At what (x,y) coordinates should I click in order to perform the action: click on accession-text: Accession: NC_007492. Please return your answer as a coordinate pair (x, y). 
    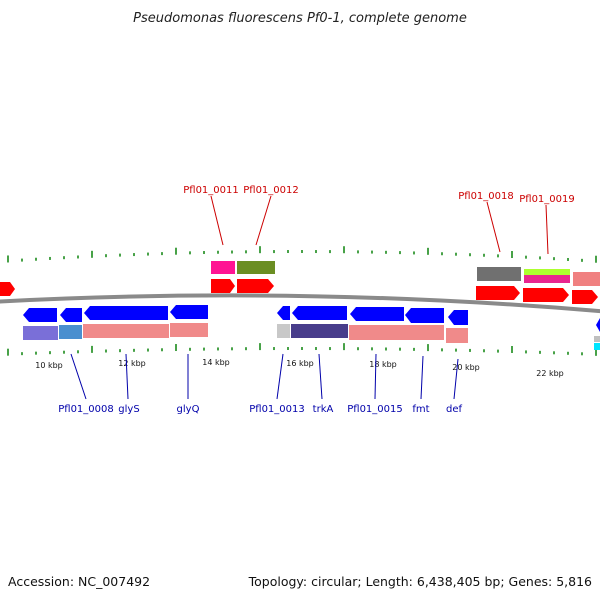
    Looking at the image, I should click on (79, 581).